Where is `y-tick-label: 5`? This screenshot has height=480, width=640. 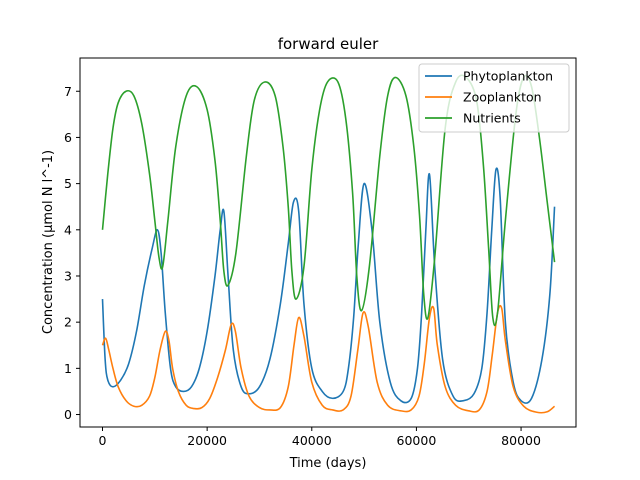
y-tick-label: 5 is located at coordinates (68, 183).